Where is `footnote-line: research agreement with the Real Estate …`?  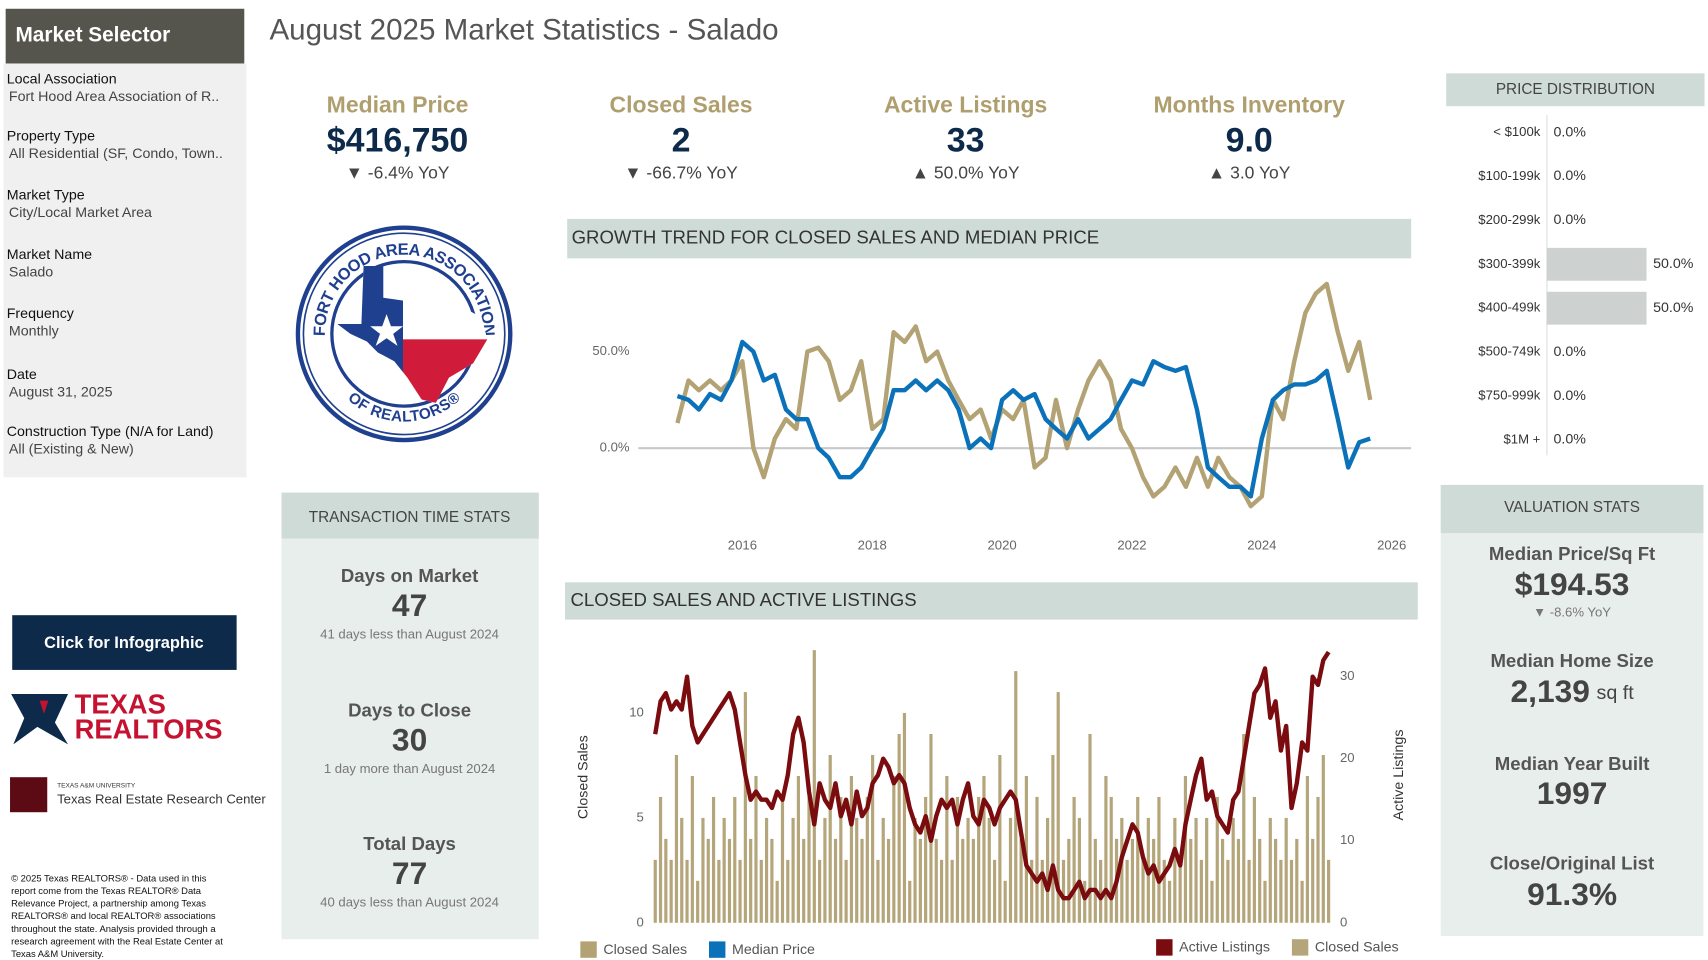 footnote-line: research agreement with the Real Estate … is located at coordinates (117, 940).